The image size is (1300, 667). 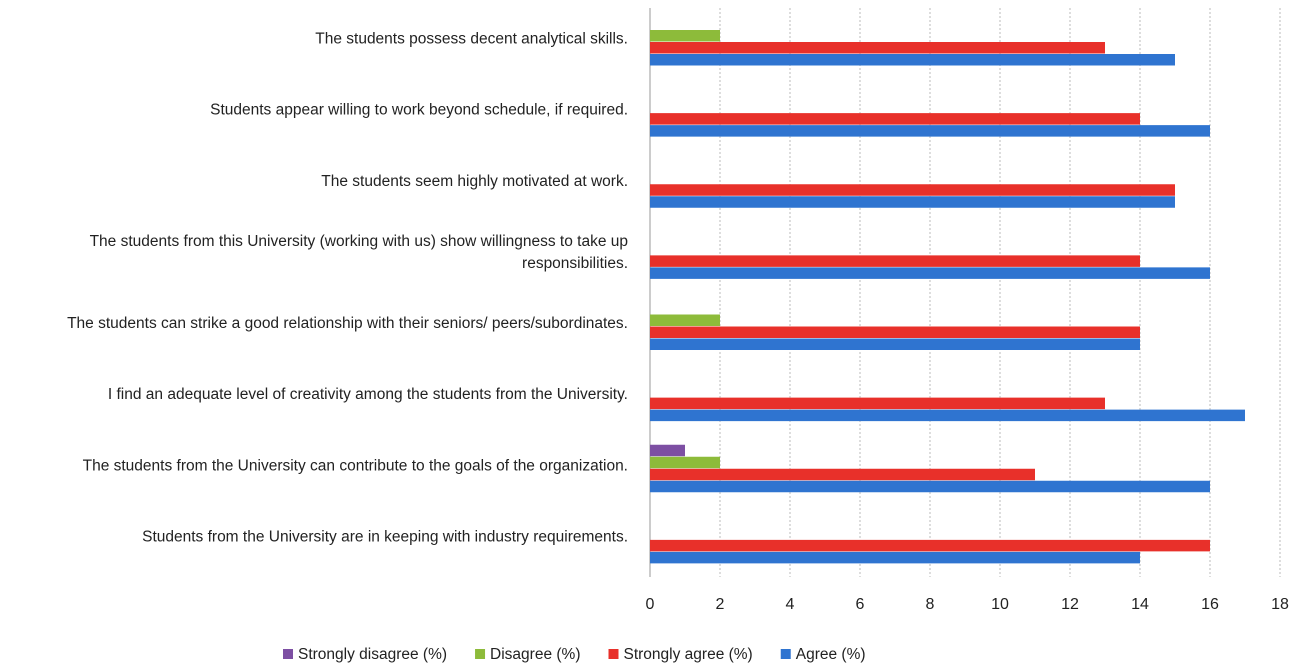 What do you see at coordinates (930, 604) in the screenshot?
I see `x-tick-label: 8` at bounding box center [930, 604].